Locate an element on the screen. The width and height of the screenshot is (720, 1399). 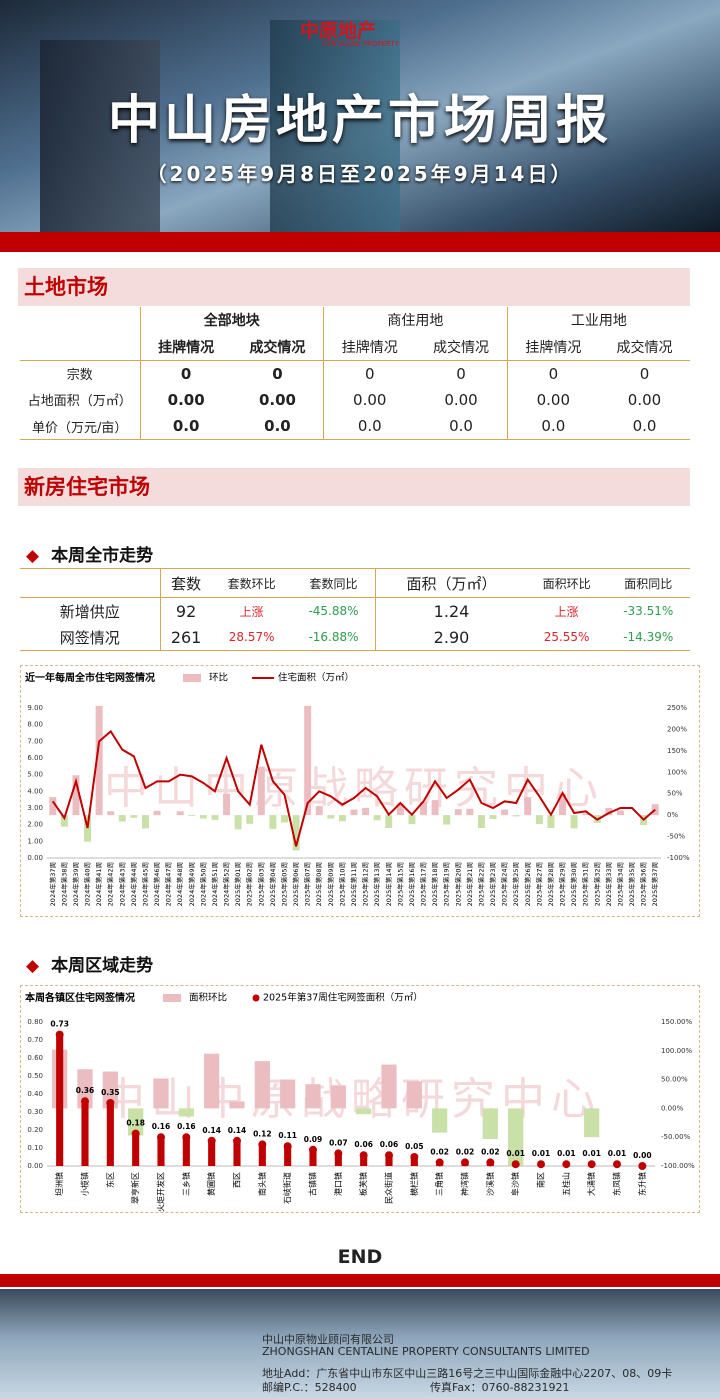
x-tick-label: 五桂山 is located at coordinates (566, 1184).